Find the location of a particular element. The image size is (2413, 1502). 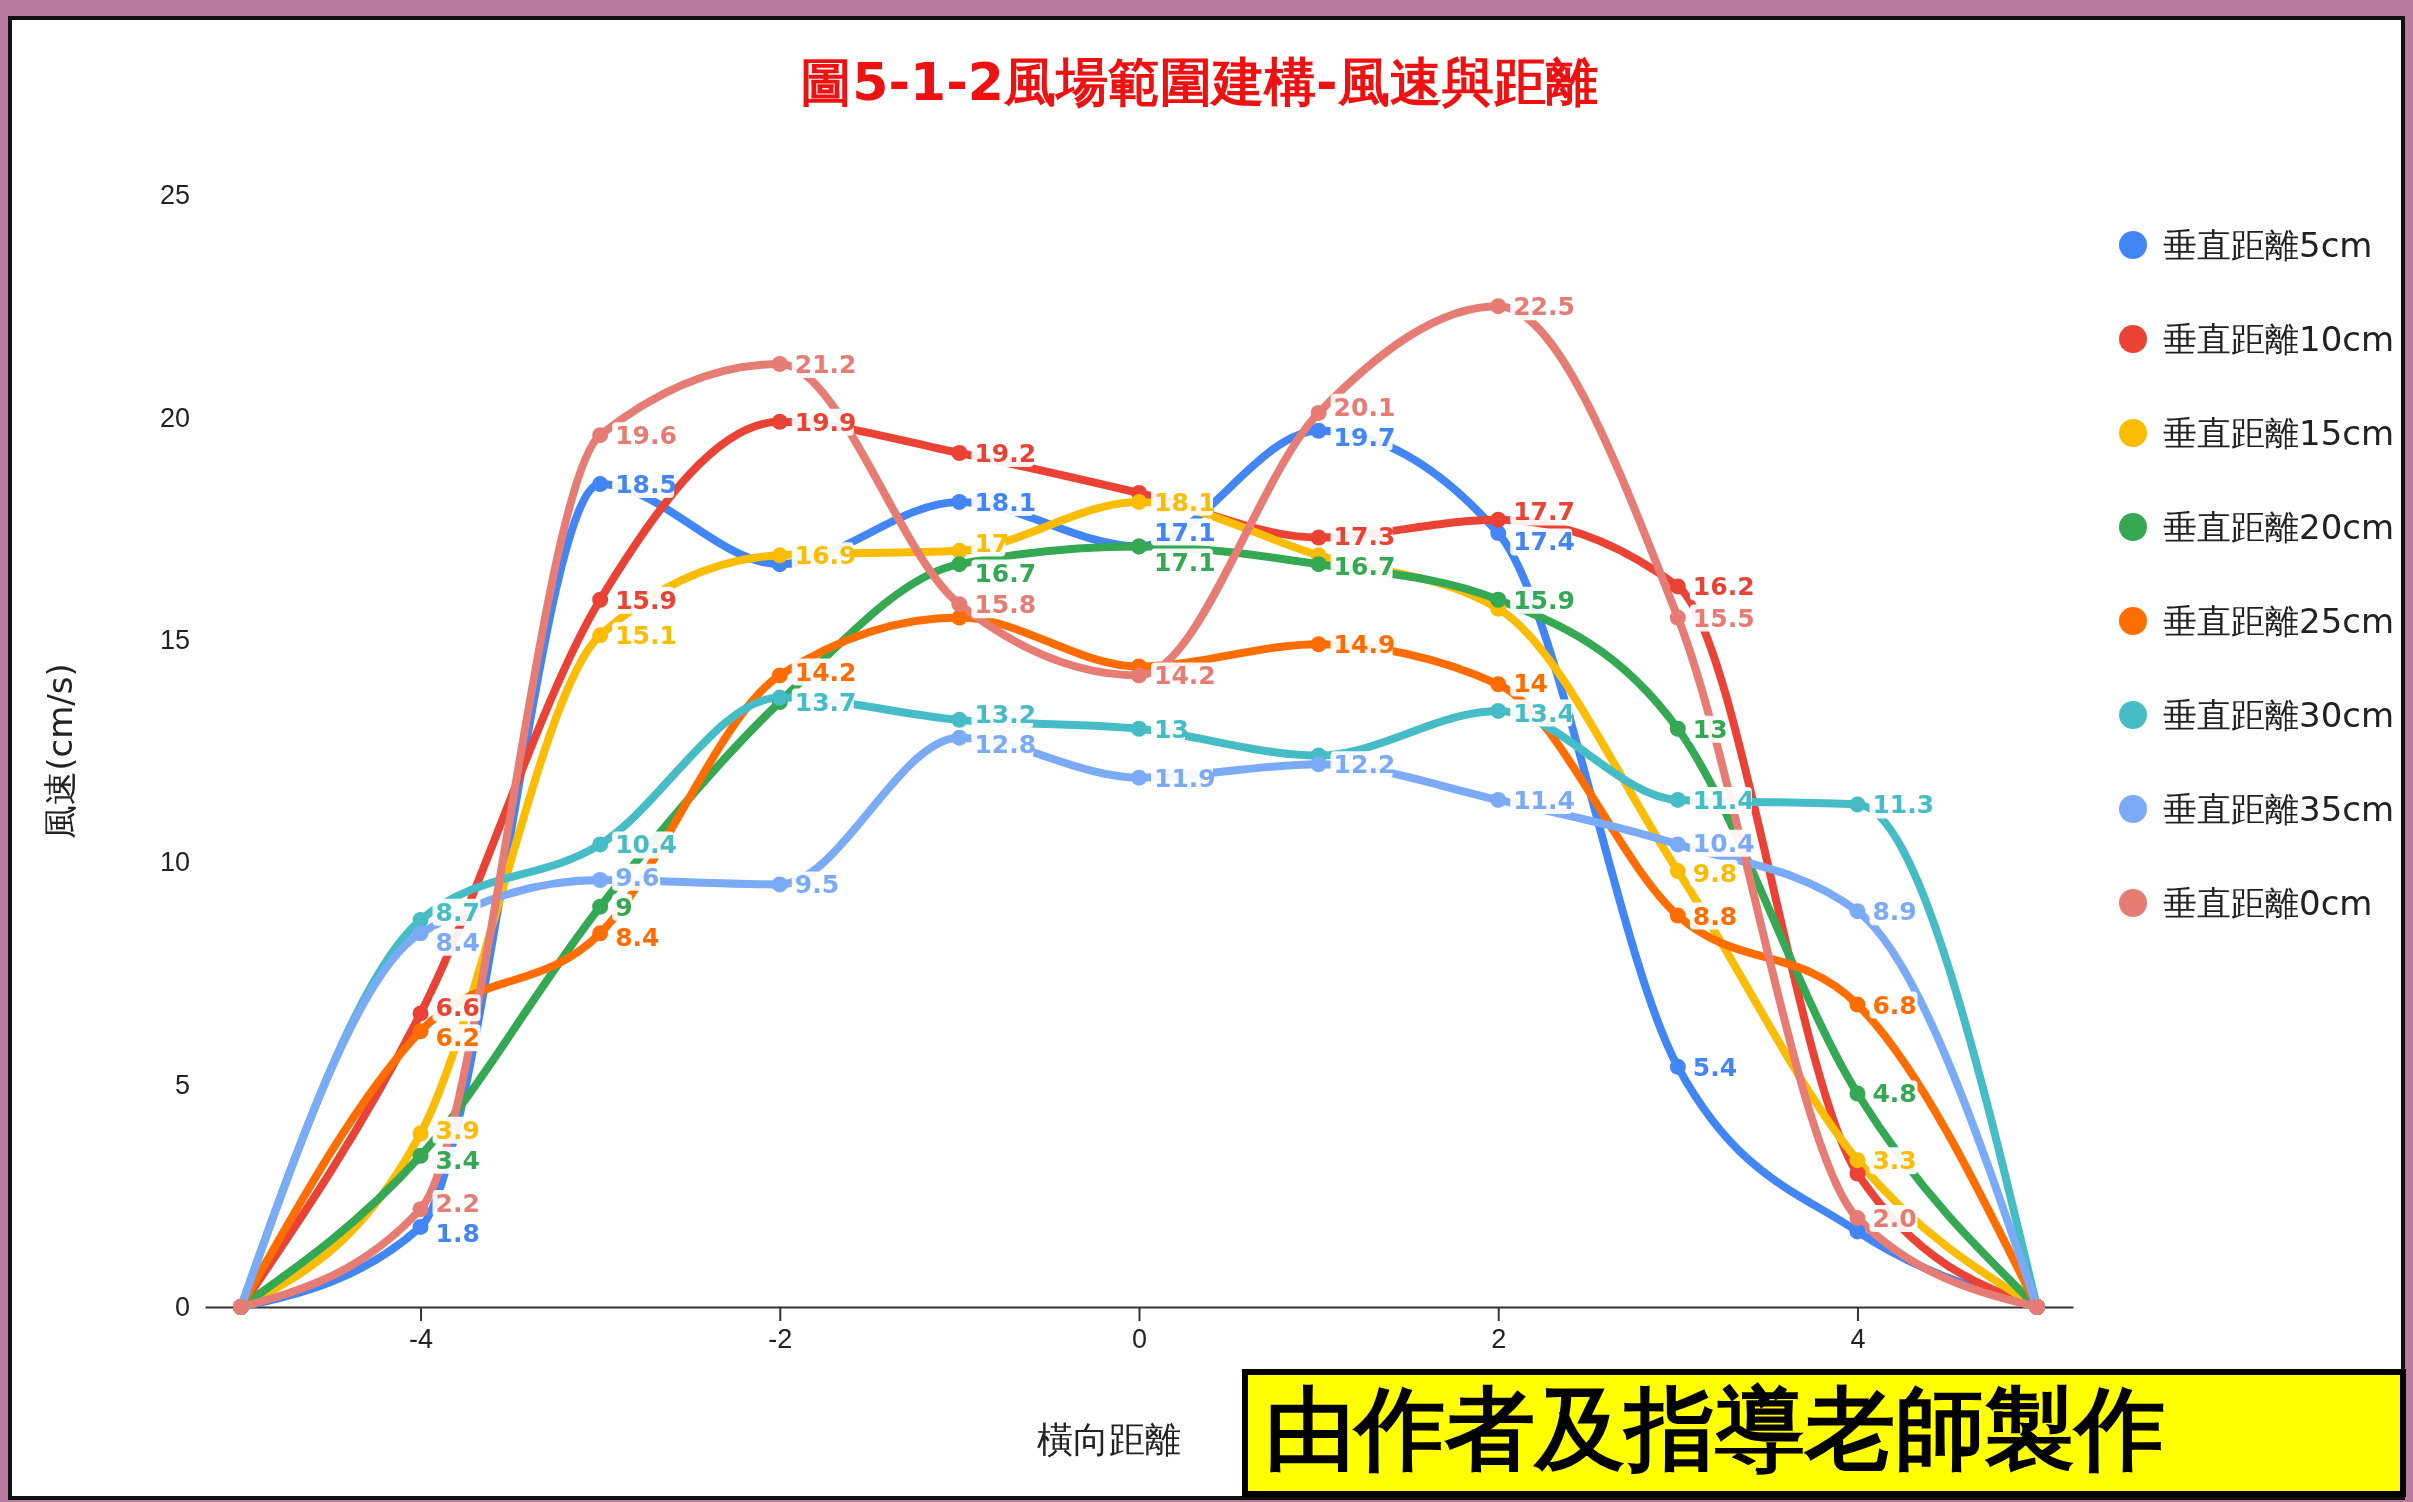

data-label: 3.9 is located at coordinates (457, 1130).